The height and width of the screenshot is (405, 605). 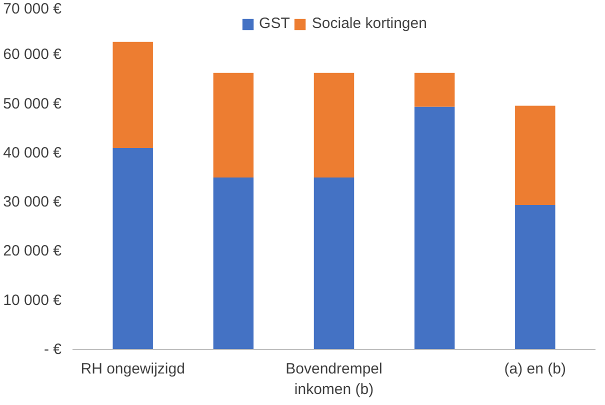 I want to click on legend-label: Sociale kortingen, so click(x=369, y=23).